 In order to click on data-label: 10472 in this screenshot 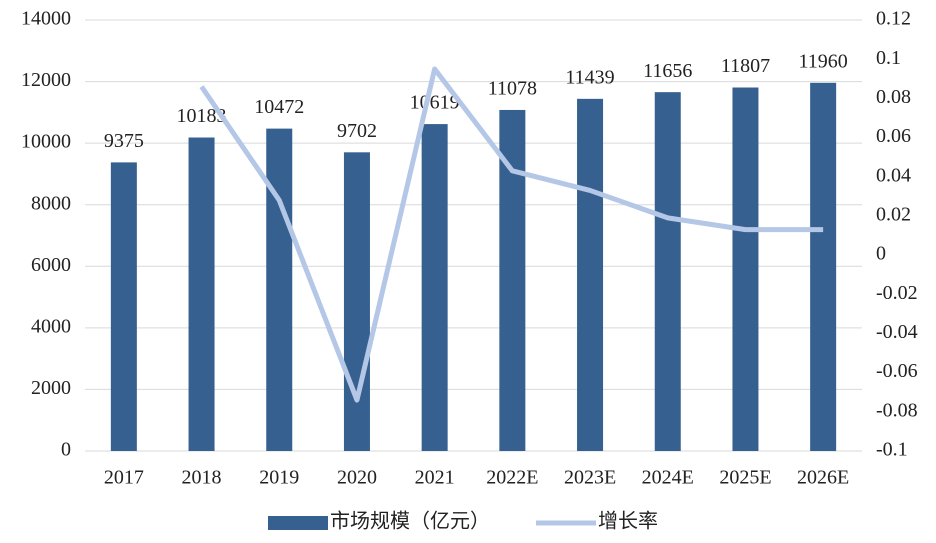, I will do `click(279, 107)`.